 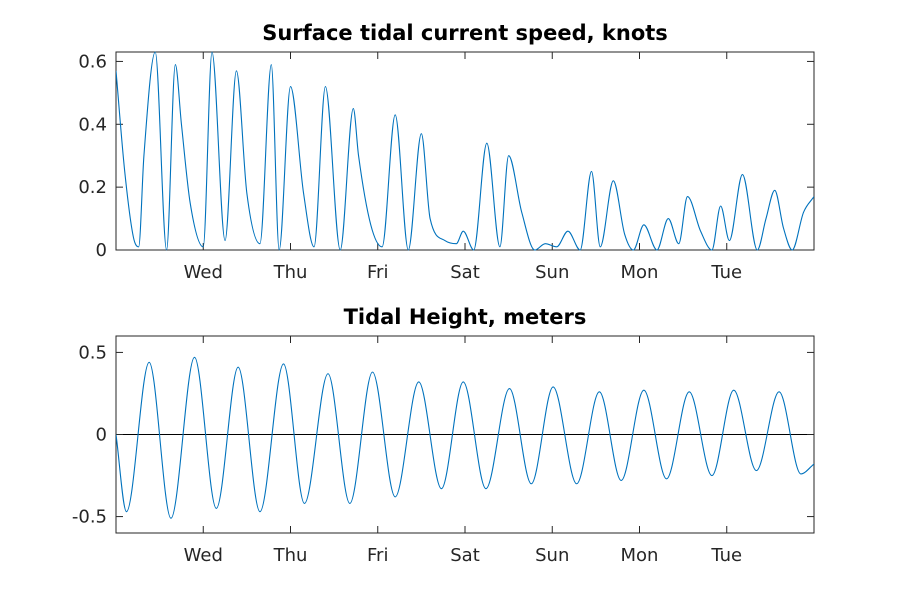 What do you see at coordinates (92, 187) in the screenshot?
I see `y-tick-label: 0.2` at bounding box center [92, 187].